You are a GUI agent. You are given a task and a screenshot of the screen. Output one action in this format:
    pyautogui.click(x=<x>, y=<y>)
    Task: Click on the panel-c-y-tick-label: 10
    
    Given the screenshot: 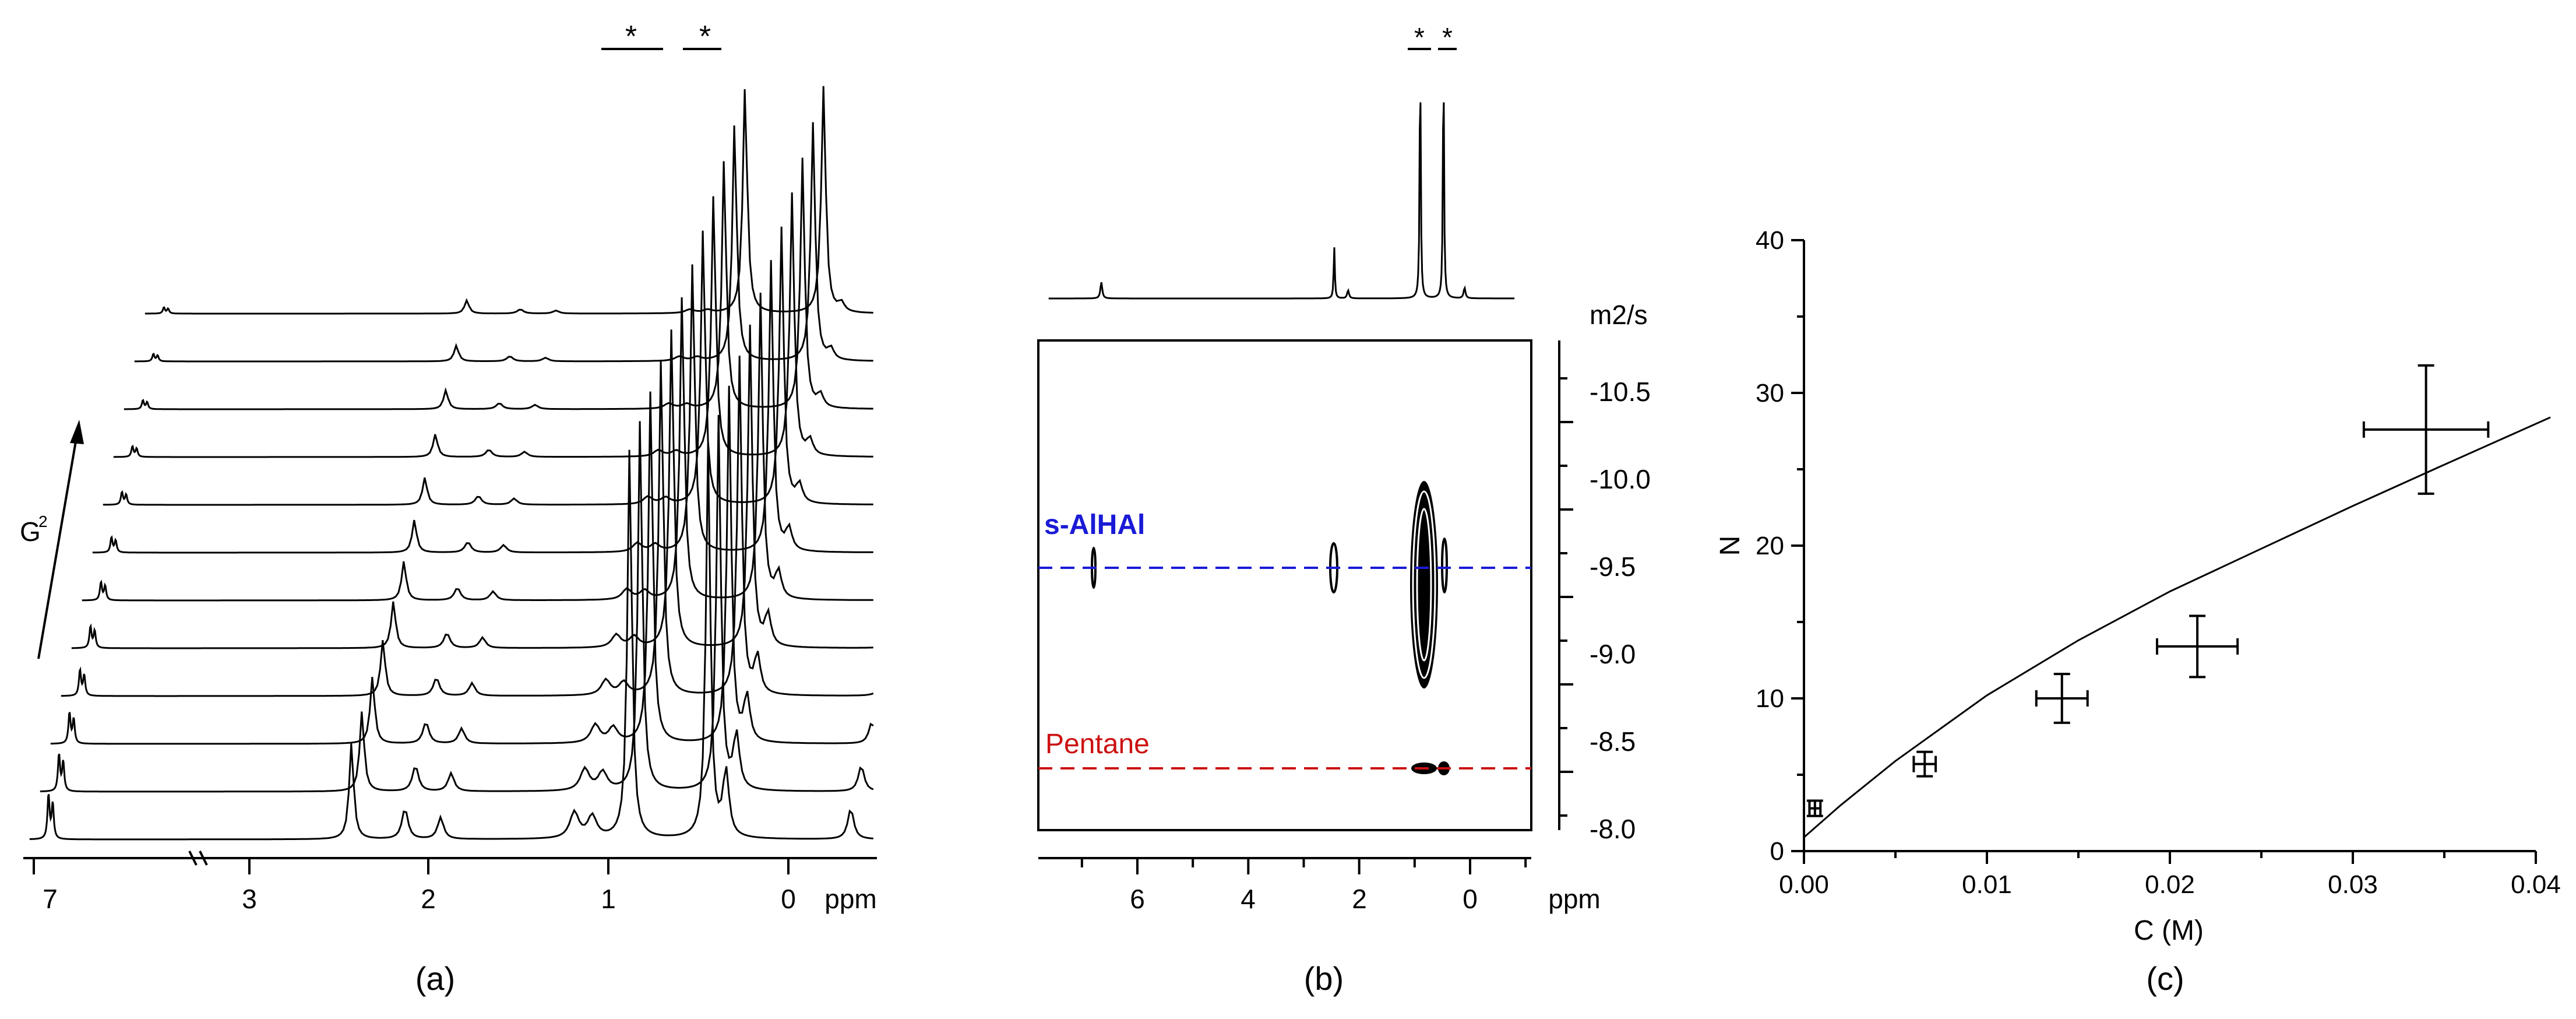 What is the action you would take?
    pyautogui.click(x=1770, y=698)
    